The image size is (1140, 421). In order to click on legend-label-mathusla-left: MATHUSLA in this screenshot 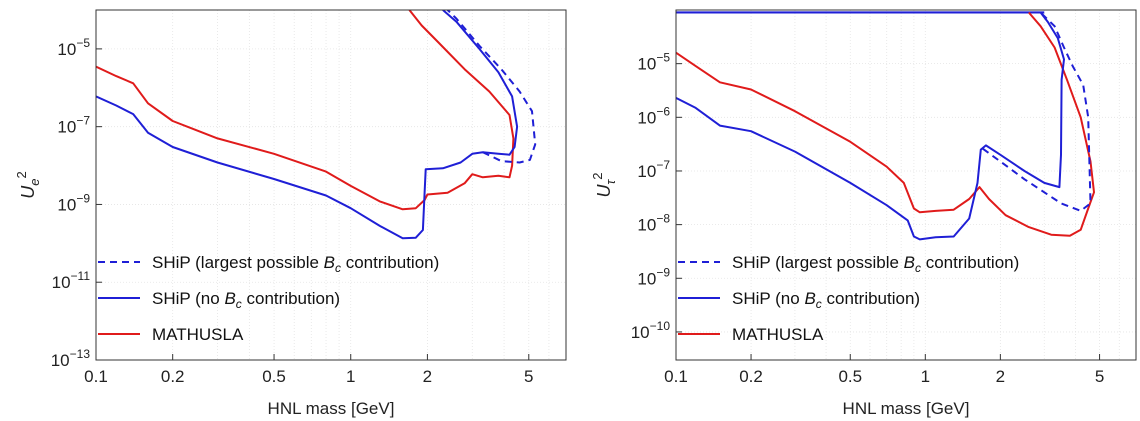, I will do `click(198, 334)`.